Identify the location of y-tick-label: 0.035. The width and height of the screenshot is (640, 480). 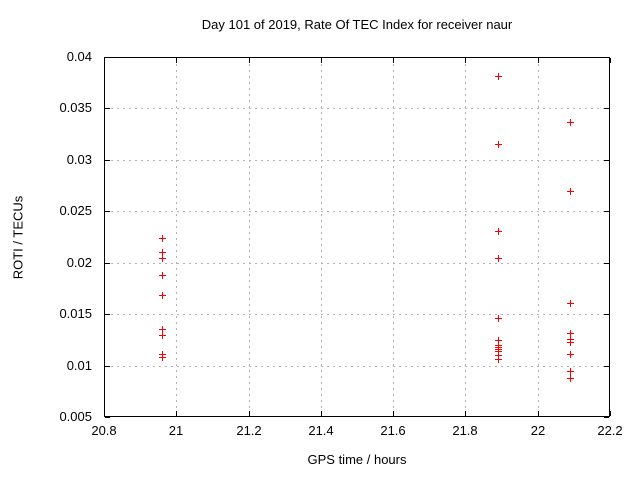
(75, 107).